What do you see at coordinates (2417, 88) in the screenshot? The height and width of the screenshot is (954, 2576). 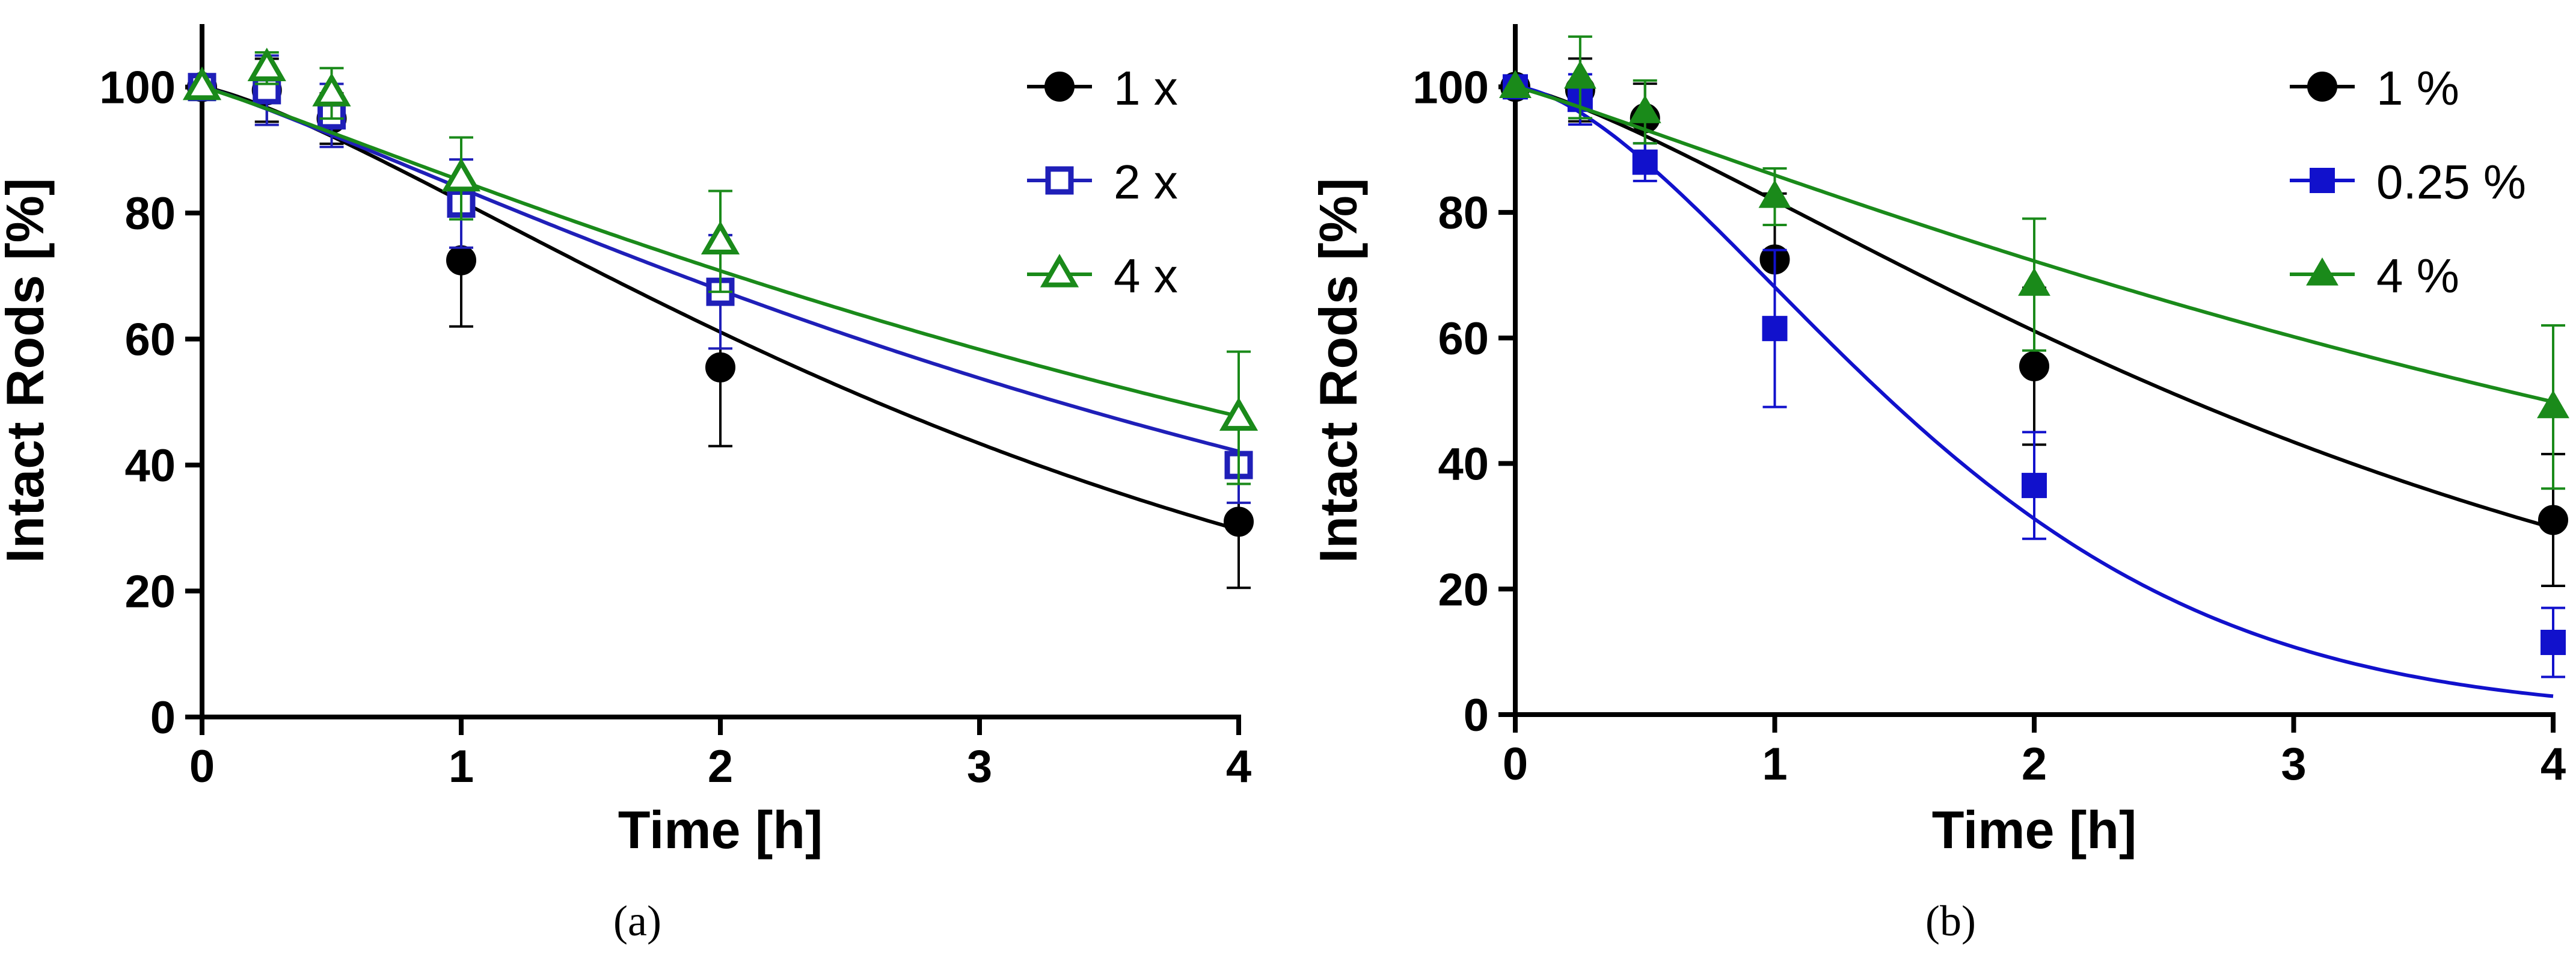 I see `legend-label: 1 %` at bounding box center [2417, 88].